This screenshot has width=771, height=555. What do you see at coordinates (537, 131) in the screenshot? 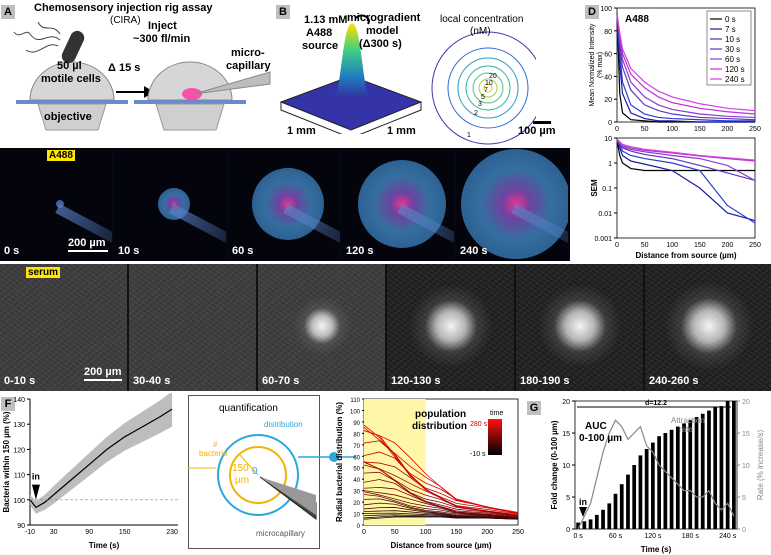
I see `panel-b-scale-label: 100 µm` at bounding box center [537, 131].